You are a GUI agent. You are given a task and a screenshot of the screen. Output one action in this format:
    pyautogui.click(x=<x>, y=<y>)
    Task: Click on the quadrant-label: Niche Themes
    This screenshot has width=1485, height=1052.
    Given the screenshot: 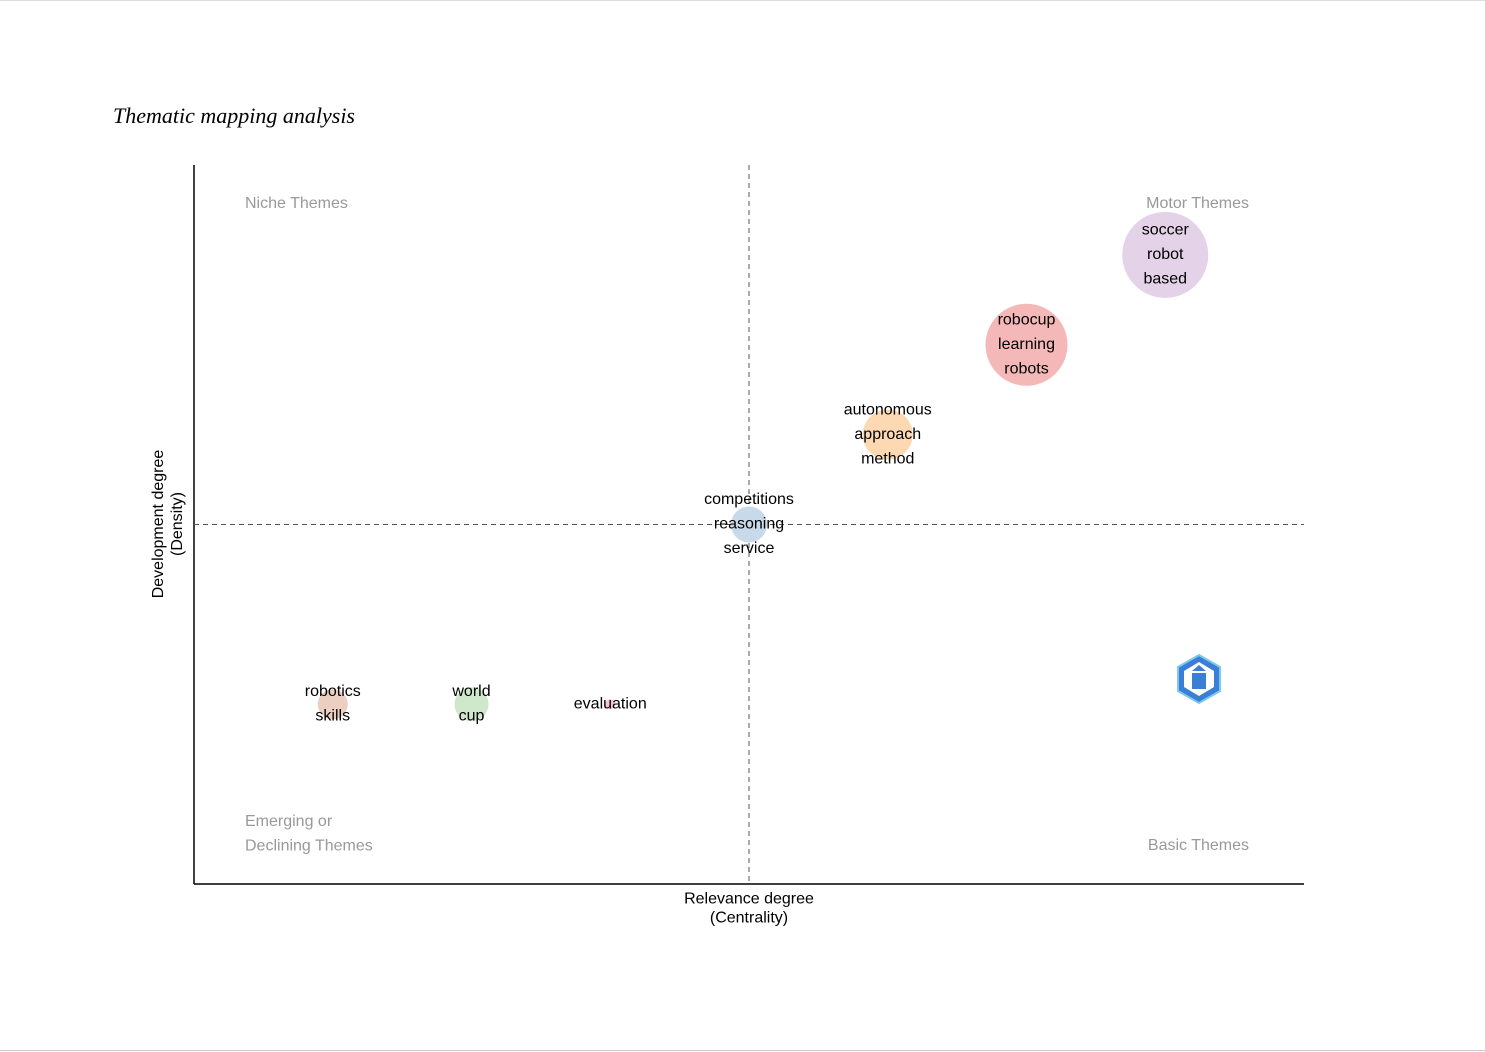 What is the action you would take?
    pyautogui.click(x=296, y=203)
    